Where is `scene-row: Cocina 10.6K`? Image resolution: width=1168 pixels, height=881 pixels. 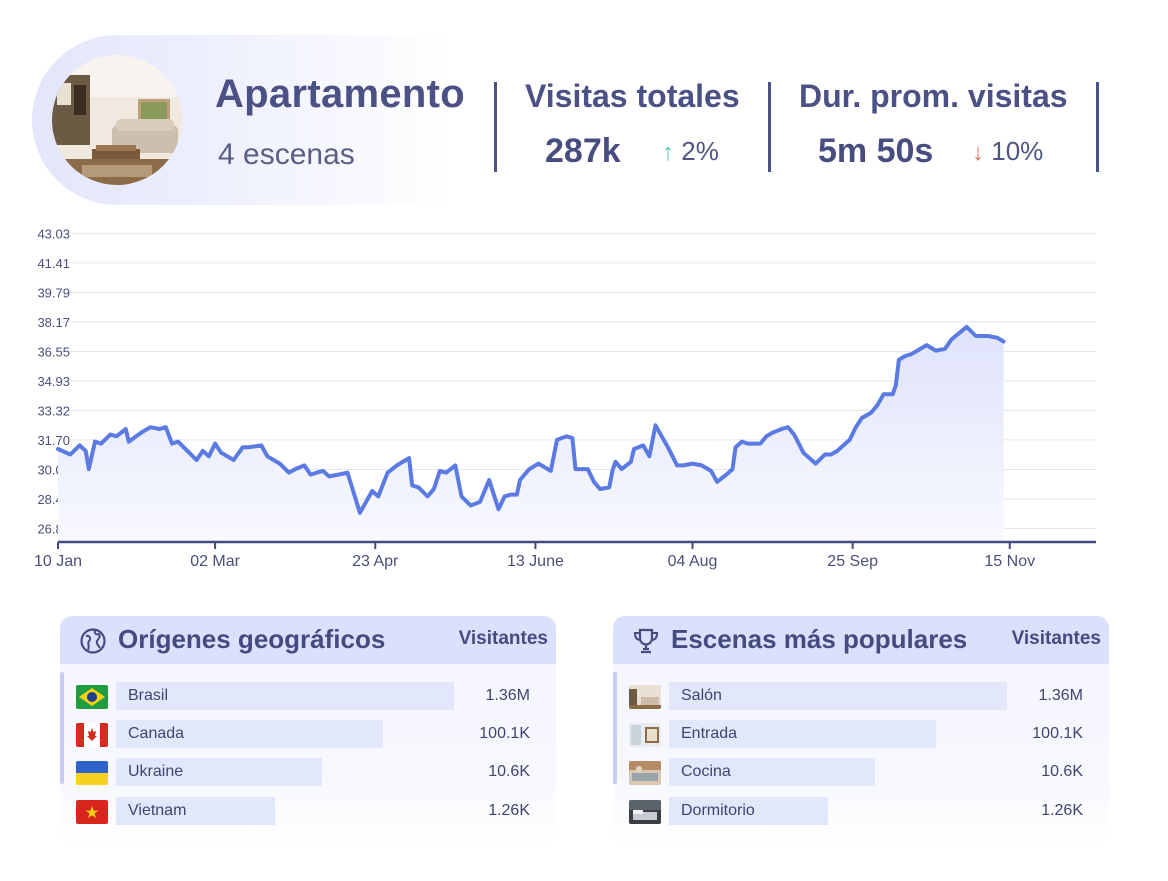 scene-row: Cocina 10.6K is located at coordinates (861, 773).